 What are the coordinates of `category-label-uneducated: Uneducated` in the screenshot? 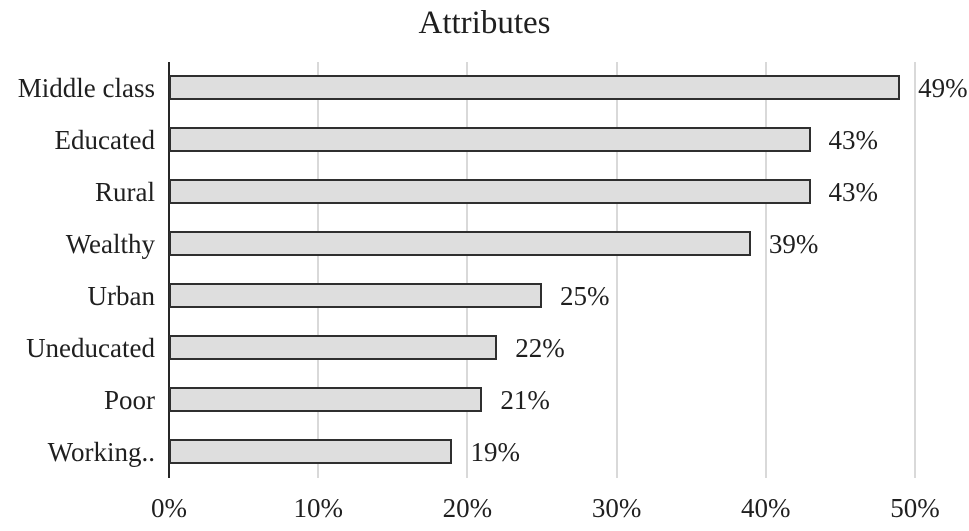 It's located at (90, 348).